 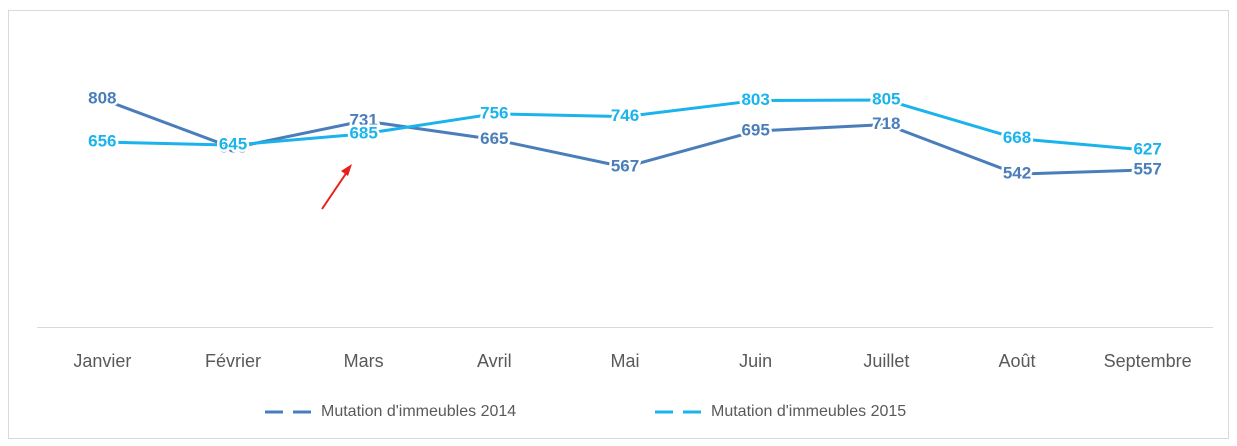 I want to click on annotation-arrow, so click(x=334, y=190).